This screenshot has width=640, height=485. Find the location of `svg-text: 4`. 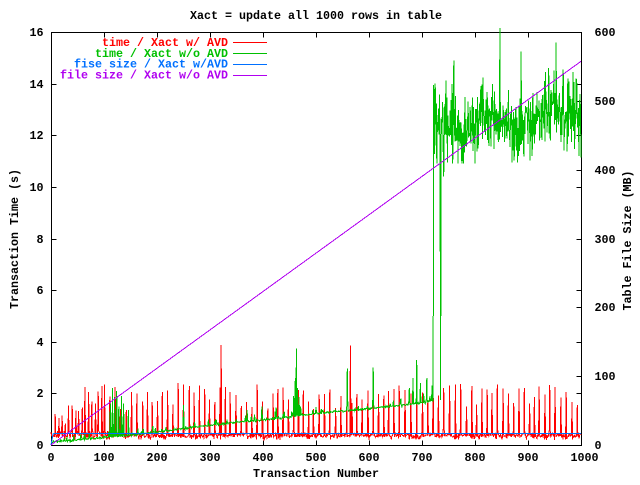

svg-text: 4 is located at coordinates (39, 343).